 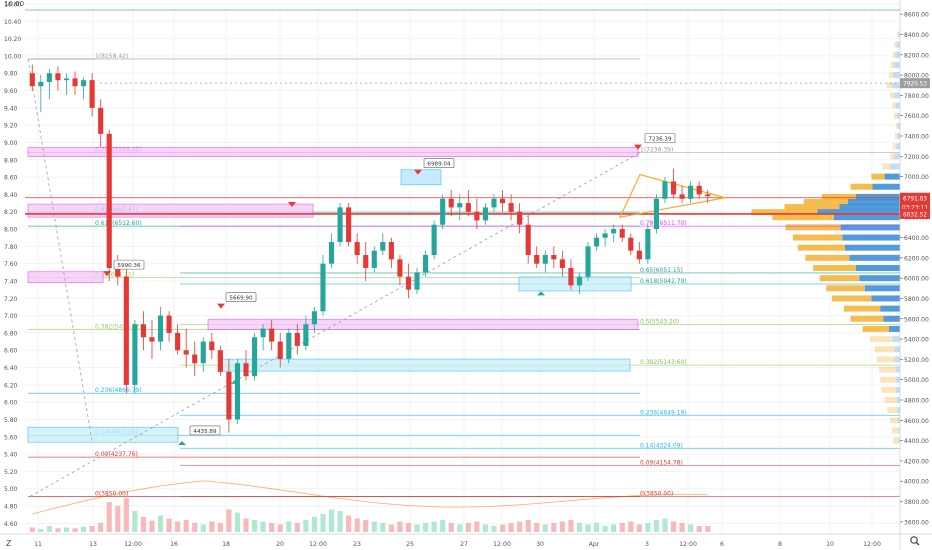 I want to click on left-axis-tick: 7.60, so click(x=11, y=264).